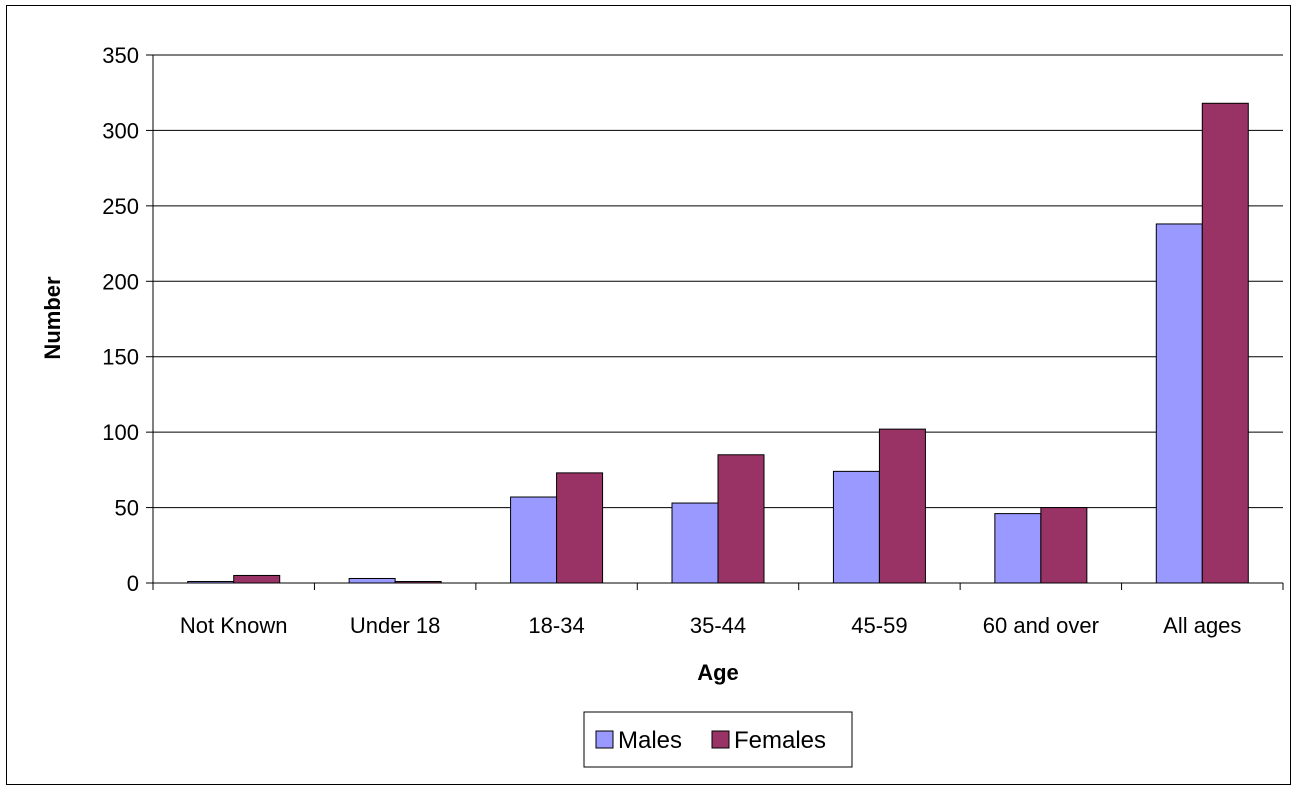  Describe the element at coordinates (133, 583) in the screenshot. I see `y-tick-label: 0` at that location.